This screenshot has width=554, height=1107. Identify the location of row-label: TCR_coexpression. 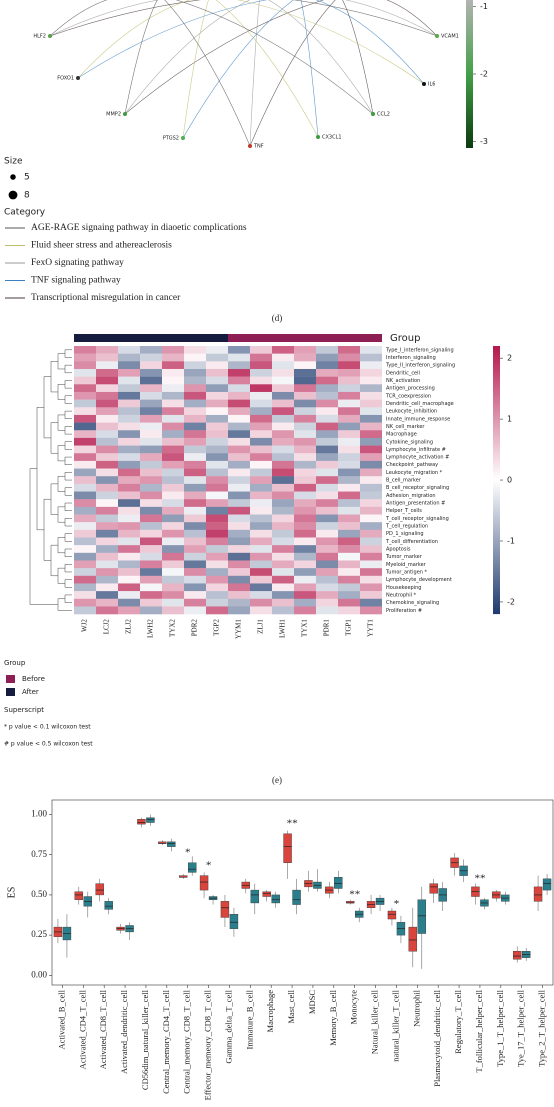
(408, 396).